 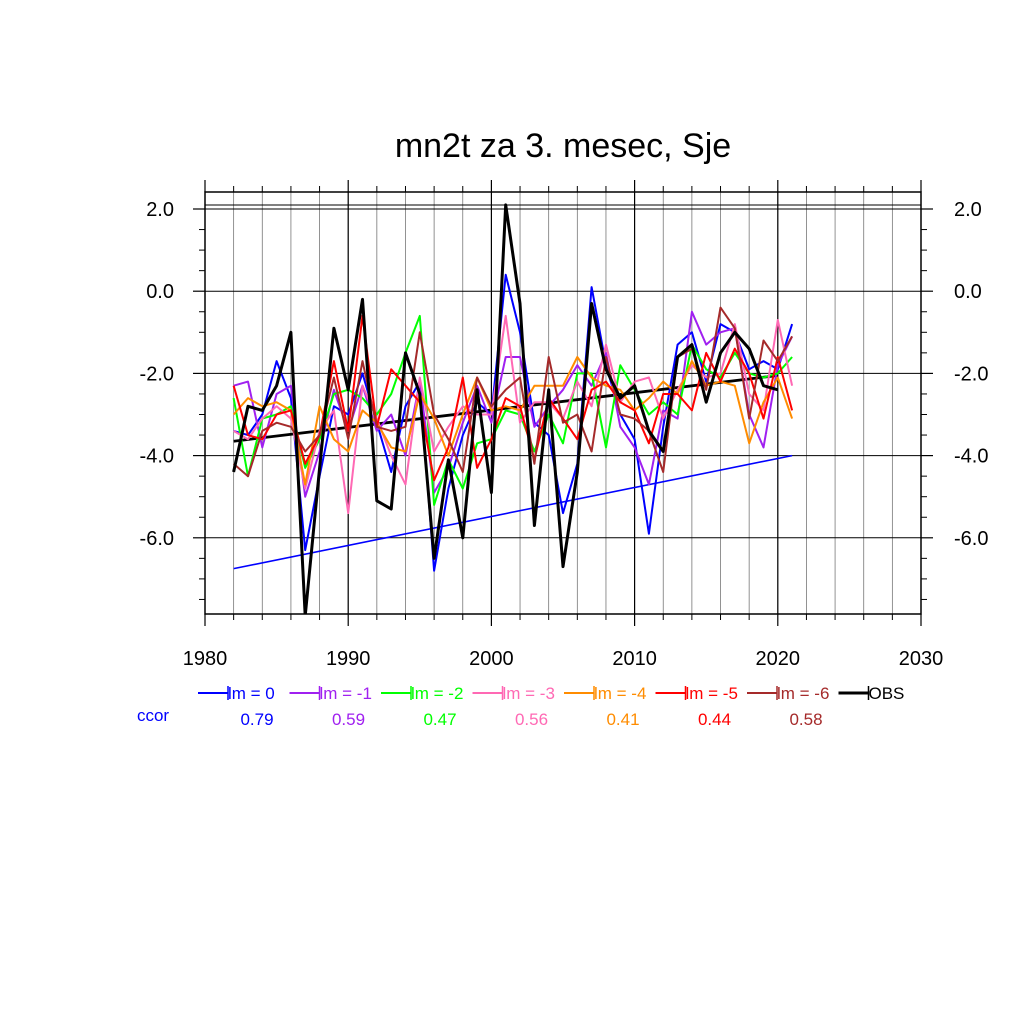 I want to click on x-tick-label: 1990, so click(x=348, y=659).